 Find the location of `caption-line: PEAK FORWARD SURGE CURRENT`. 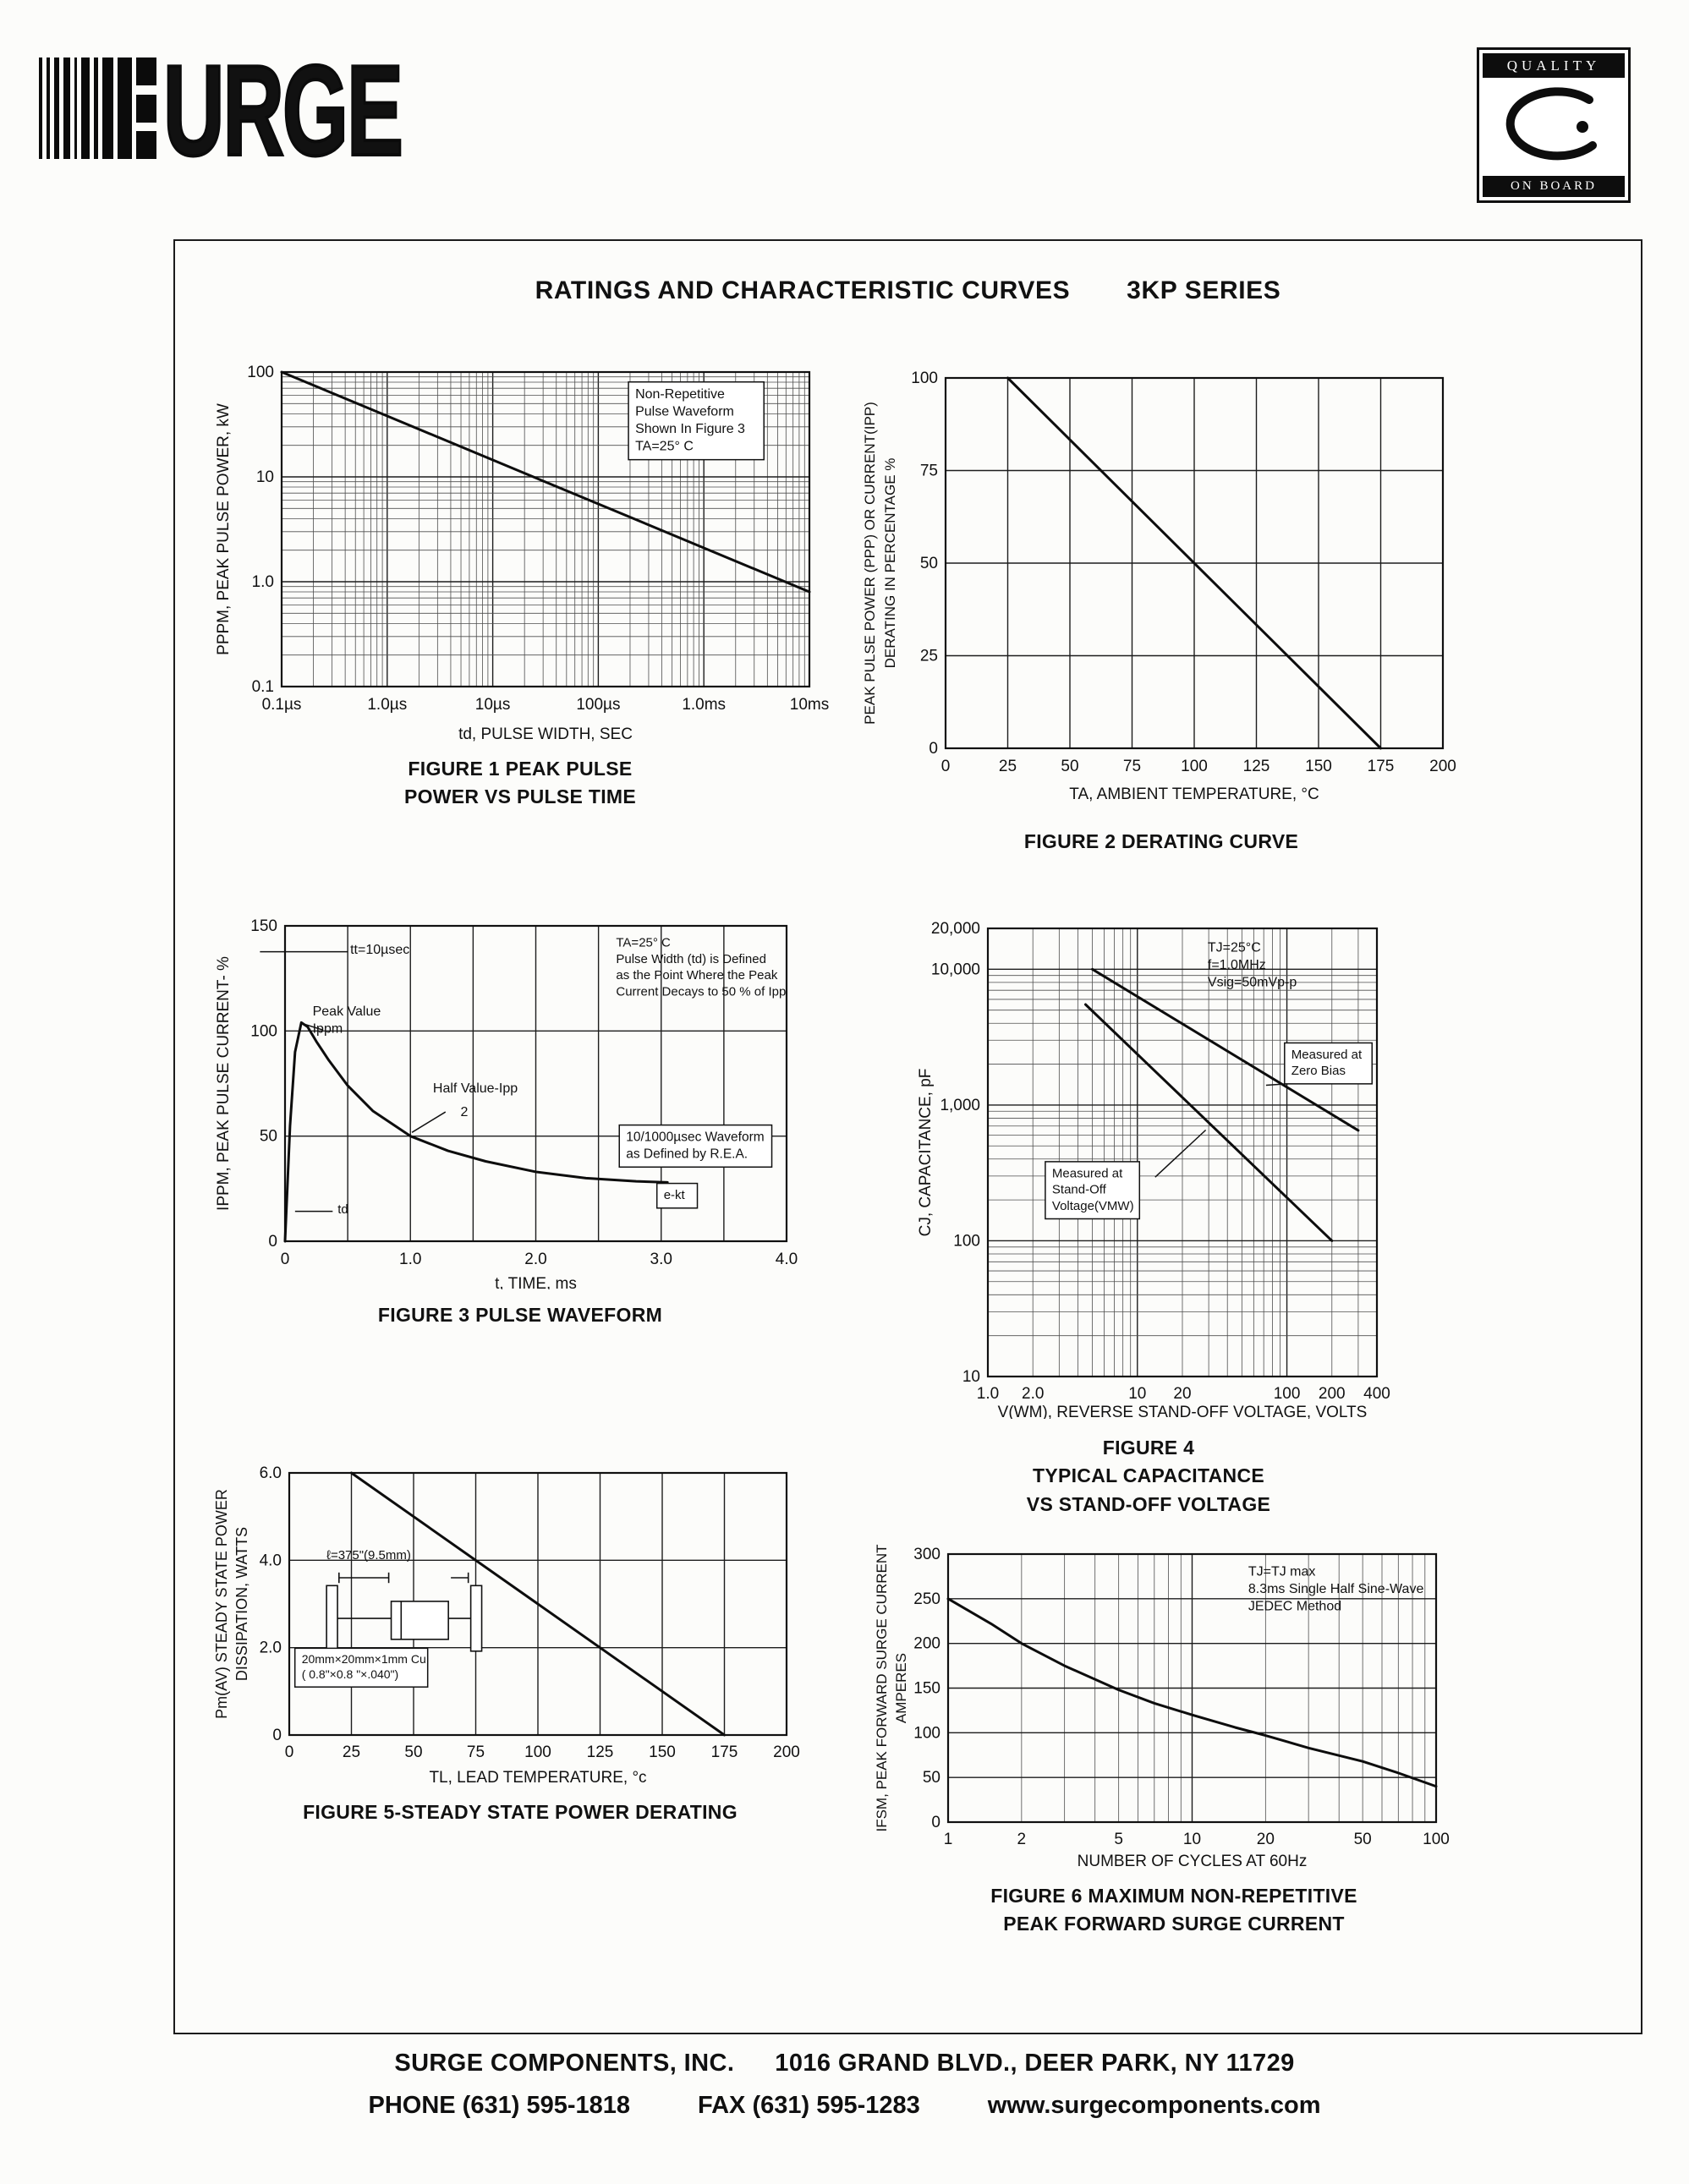

caption-line: PEAK FORWARD SURGE CURRENT is located at coordinates (1174, 1924).